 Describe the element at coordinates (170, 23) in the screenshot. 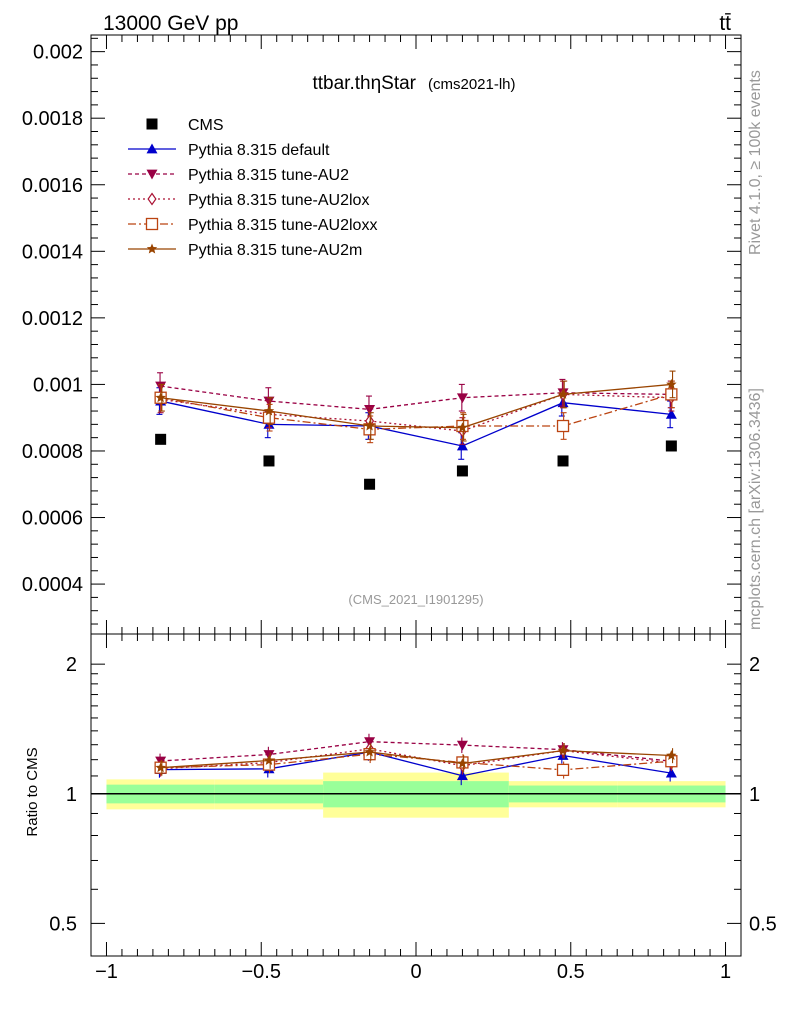

I see `header-energy: 13000 GeV pp` at that location.